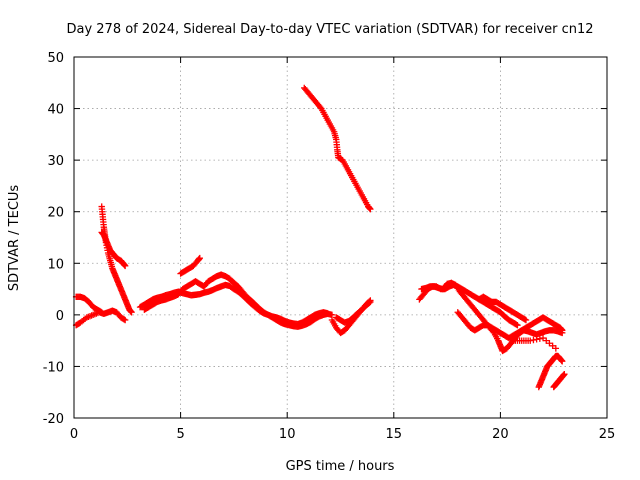 This screenshot has height=480, width=640. What do you see at coordinates (287, 434) in the screenshot?
I see `x-tick-label: 10` at bounding box center [287, 434].